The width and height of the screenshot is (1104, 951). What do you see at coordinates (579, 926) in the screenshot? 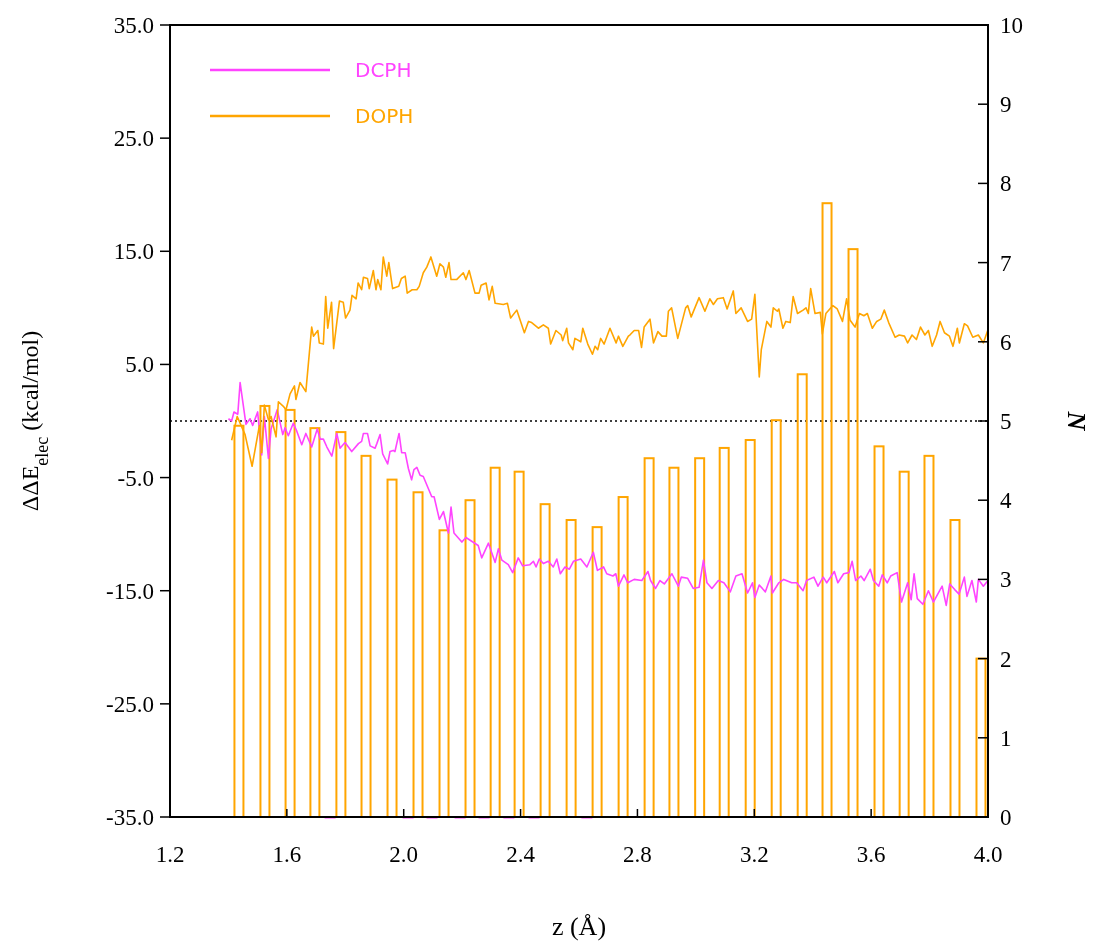
I see `x-axis-title: z (Å)` at bounding box center [579, 926].